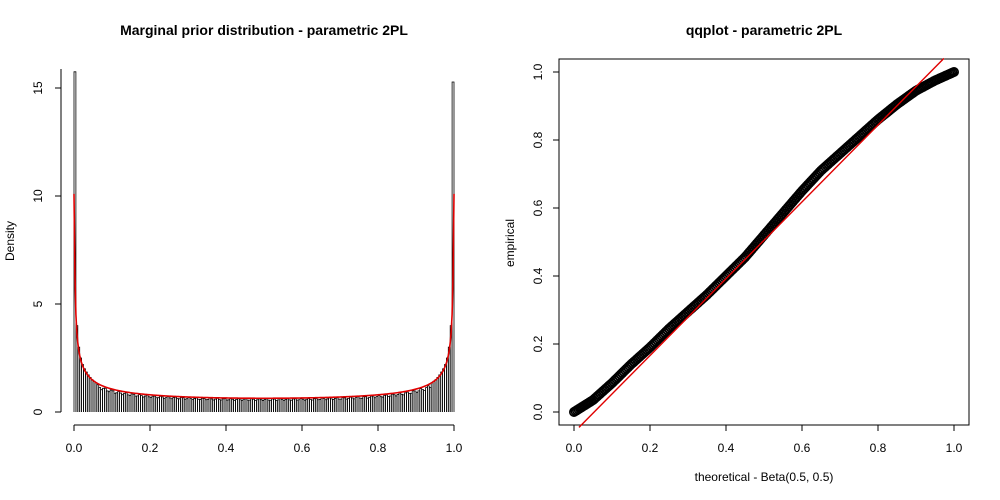 Image resolution: width=1000 pixels, height=500 pixels. What do you see at coordinates (764, 30) in the screenshot?
I see `qqplot-title: qqplot - parametric 2PL` at bounding box center [764, 30].